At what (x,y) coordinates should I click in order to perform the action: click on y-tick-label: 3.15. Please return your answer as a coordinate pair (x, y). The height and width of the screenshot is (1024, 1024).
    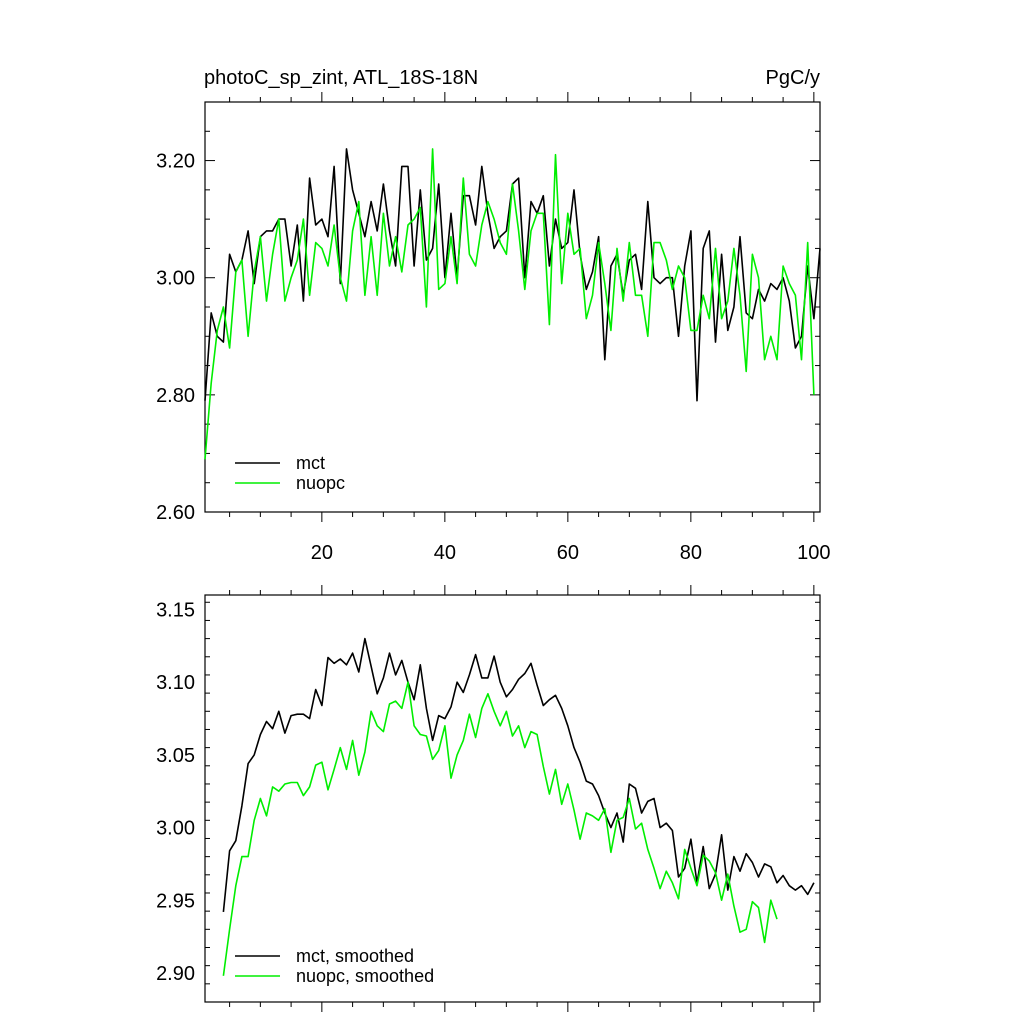
    Looking at the image, I should click on (175, 611).